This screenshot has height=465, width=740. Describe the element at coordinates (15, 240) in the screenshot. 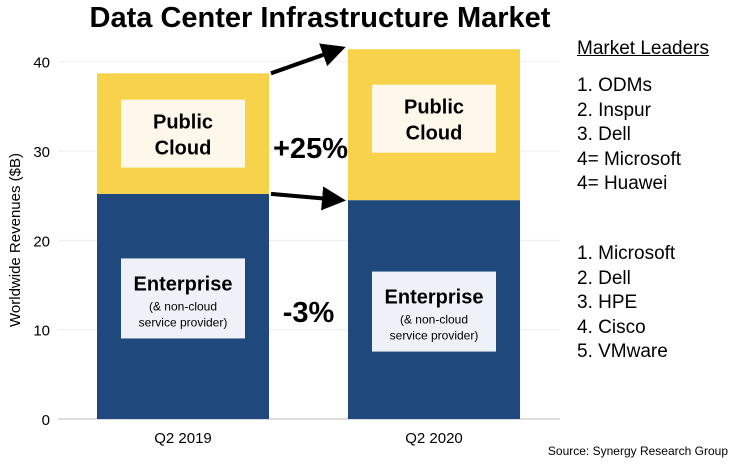

I see `y-axis-label: Worldwide Revenues ($B)` at that location.